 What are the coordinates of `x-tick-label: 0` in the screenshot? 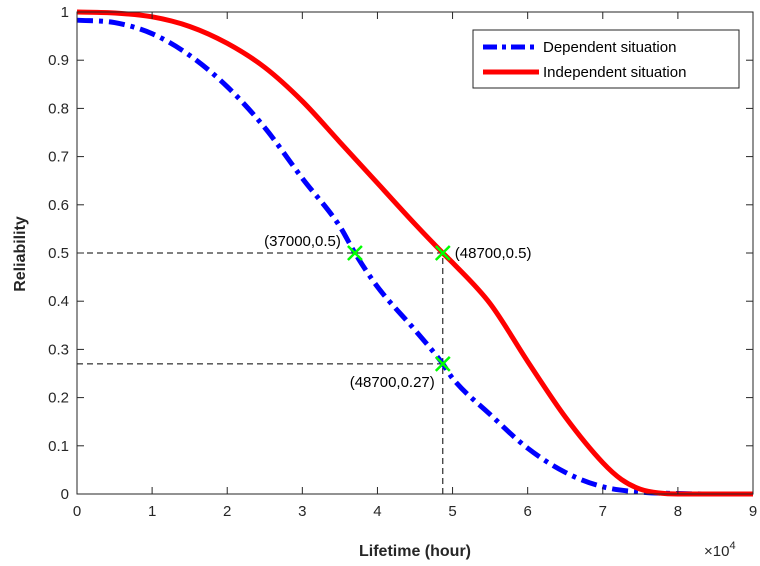 It's located at (77, 511).